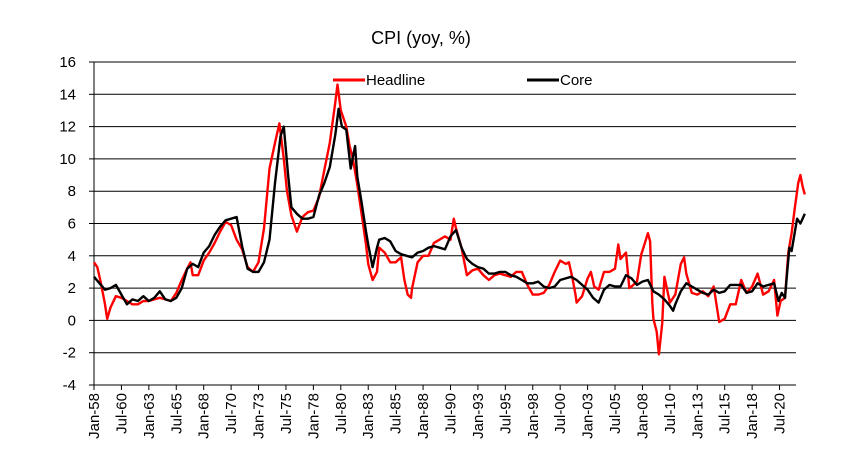  I want to click on x-tick-label: Jan-68, so click(204, 416).